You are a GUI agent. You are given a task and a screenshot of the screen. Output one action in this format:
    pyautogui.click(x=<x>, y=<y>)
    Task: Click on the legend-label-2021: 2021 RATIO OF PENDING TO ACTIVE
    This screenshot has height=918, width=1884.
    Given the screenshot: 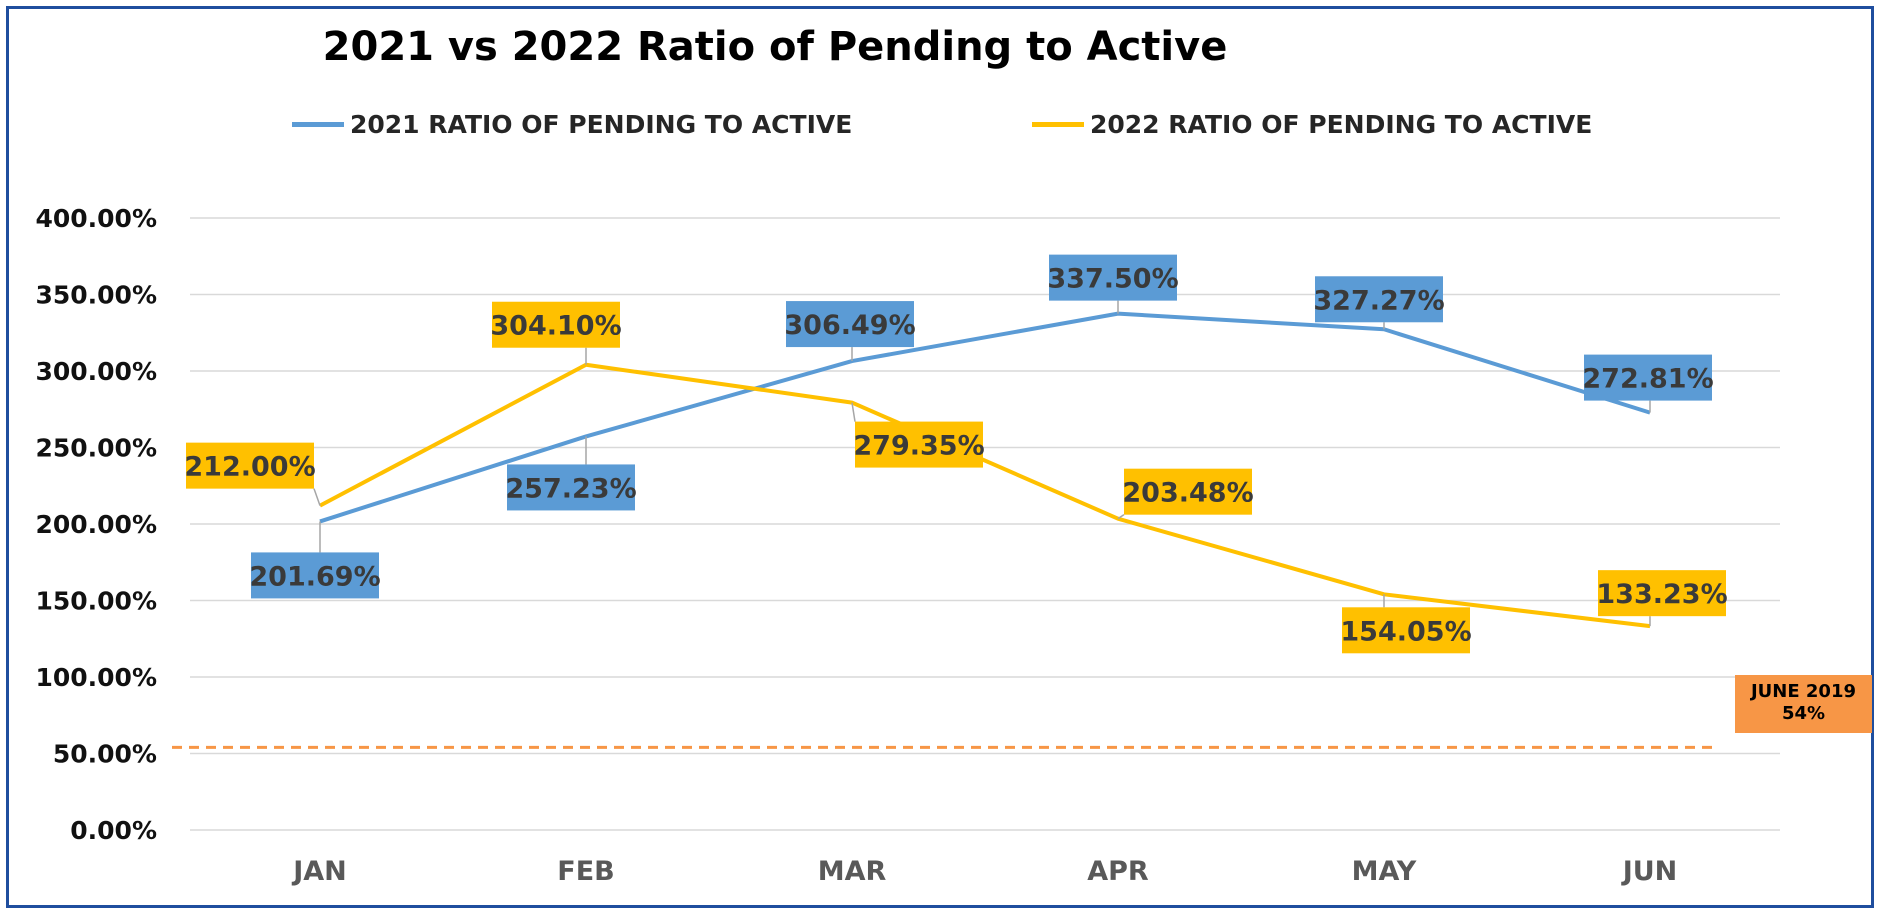 What is the action you would take?
    pyautogui.click(x=601, y=124)
    